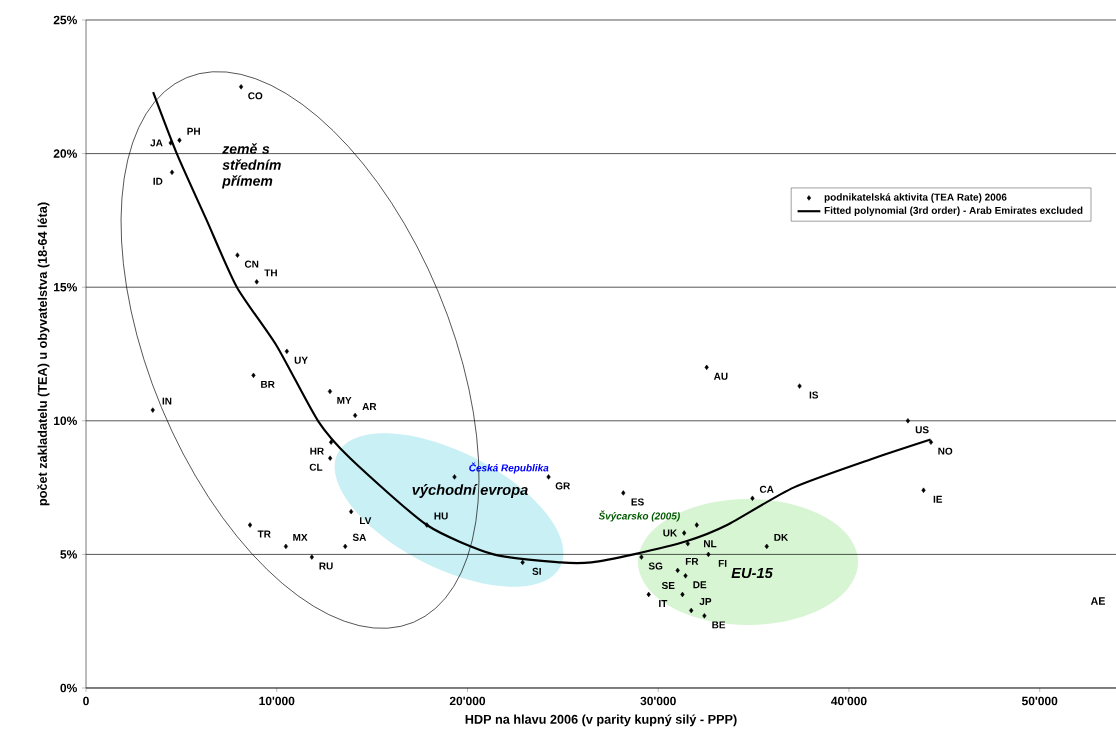  Describe the element at coordinates (193, 131) in the screenshot. I see `annotation: PH` at that location.